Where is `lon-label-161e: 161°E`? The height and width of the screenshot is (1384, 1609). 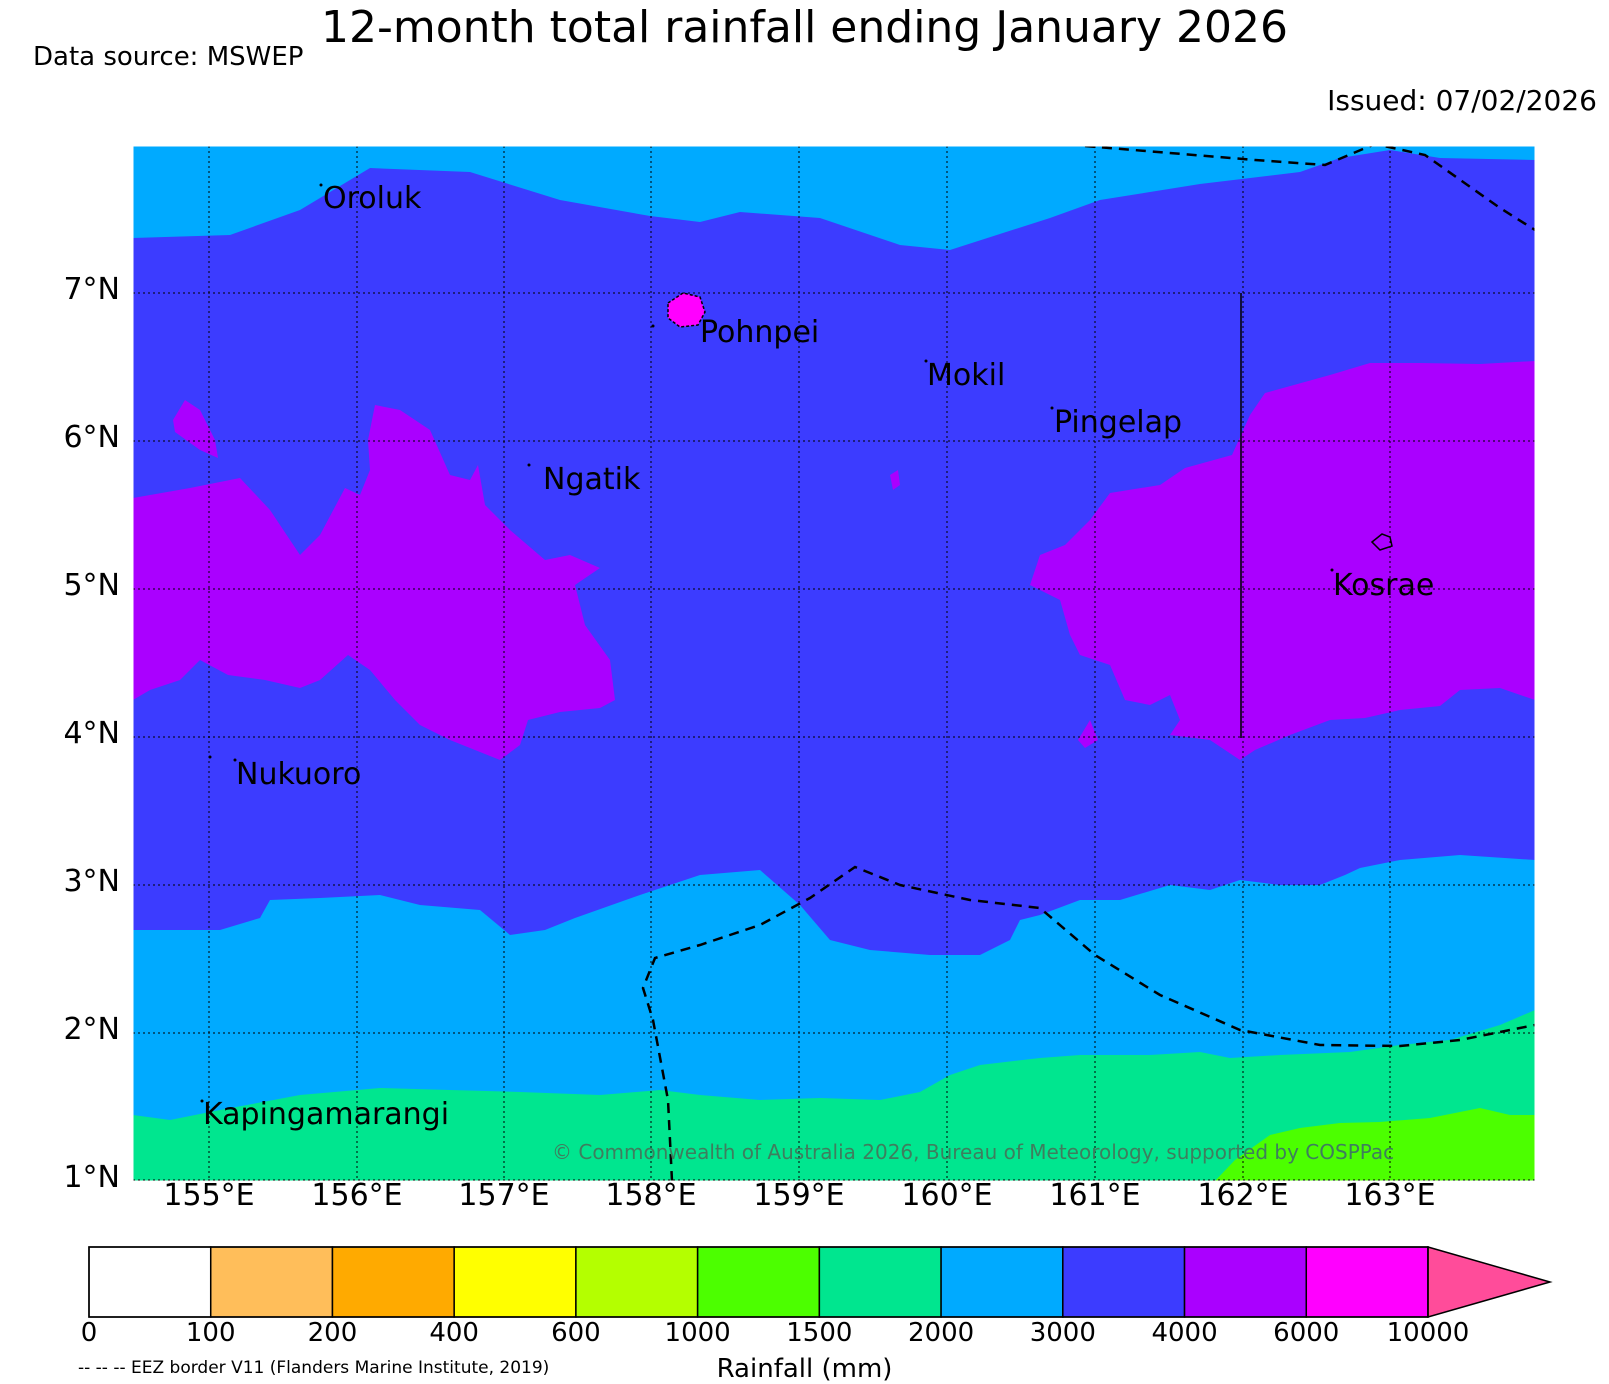
lon-label-161e: 161°E is located at coordinates (1095, 1195).